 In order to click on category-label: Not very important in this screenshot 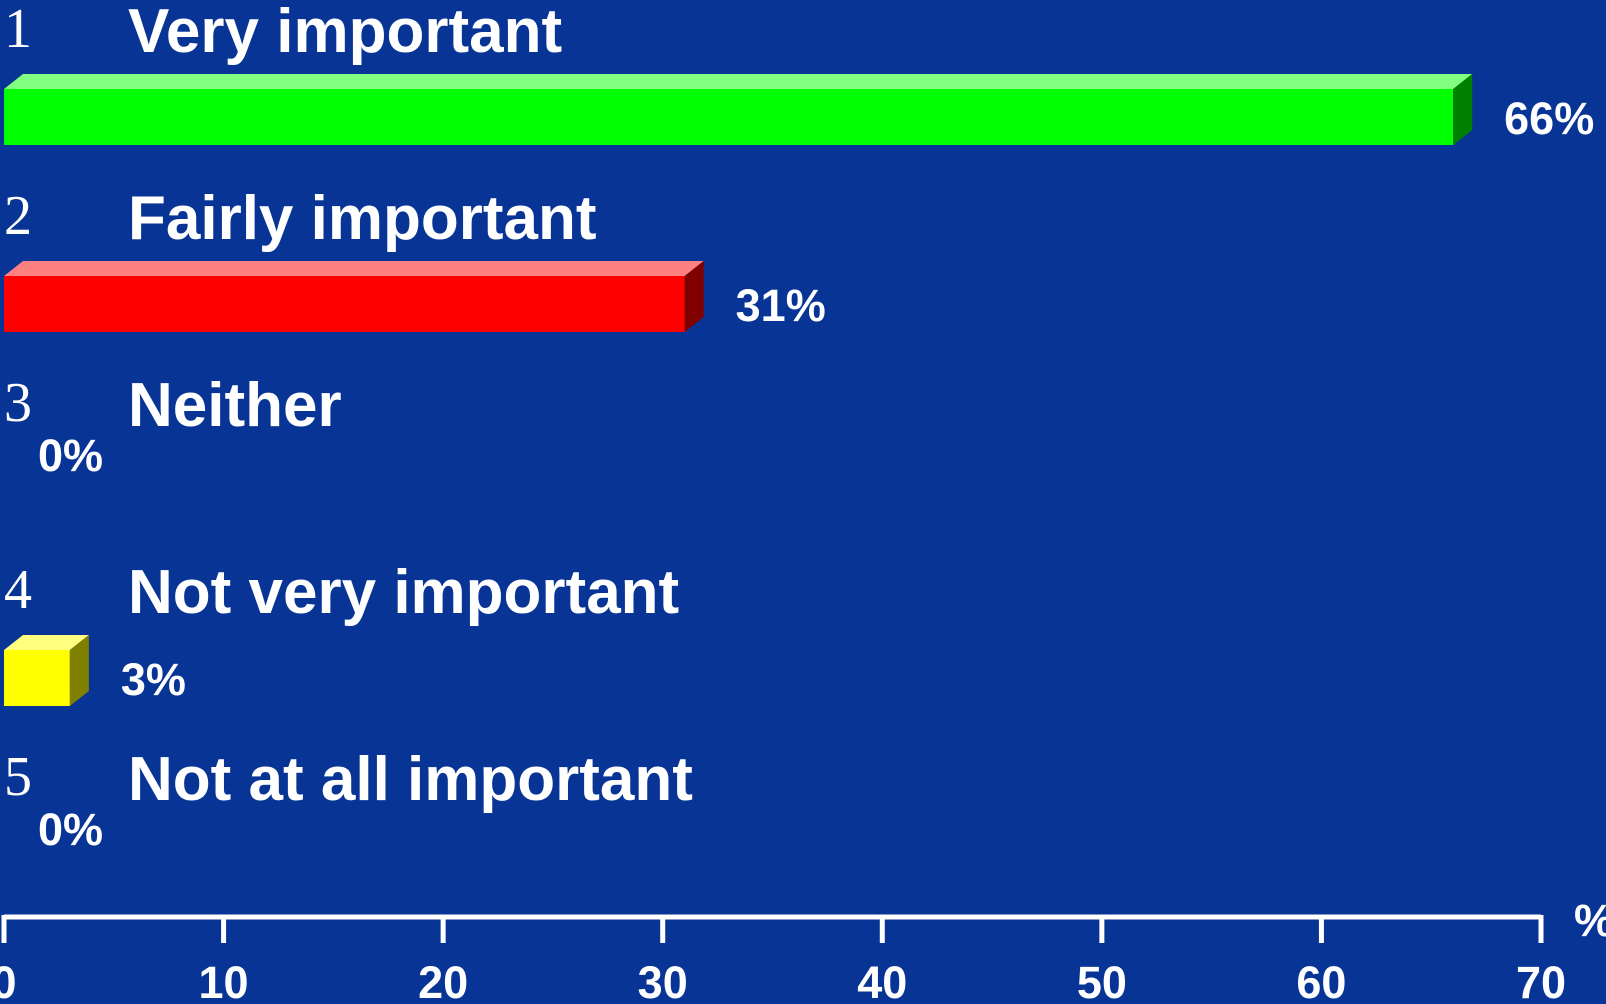, I will do `click(403, 592)`.